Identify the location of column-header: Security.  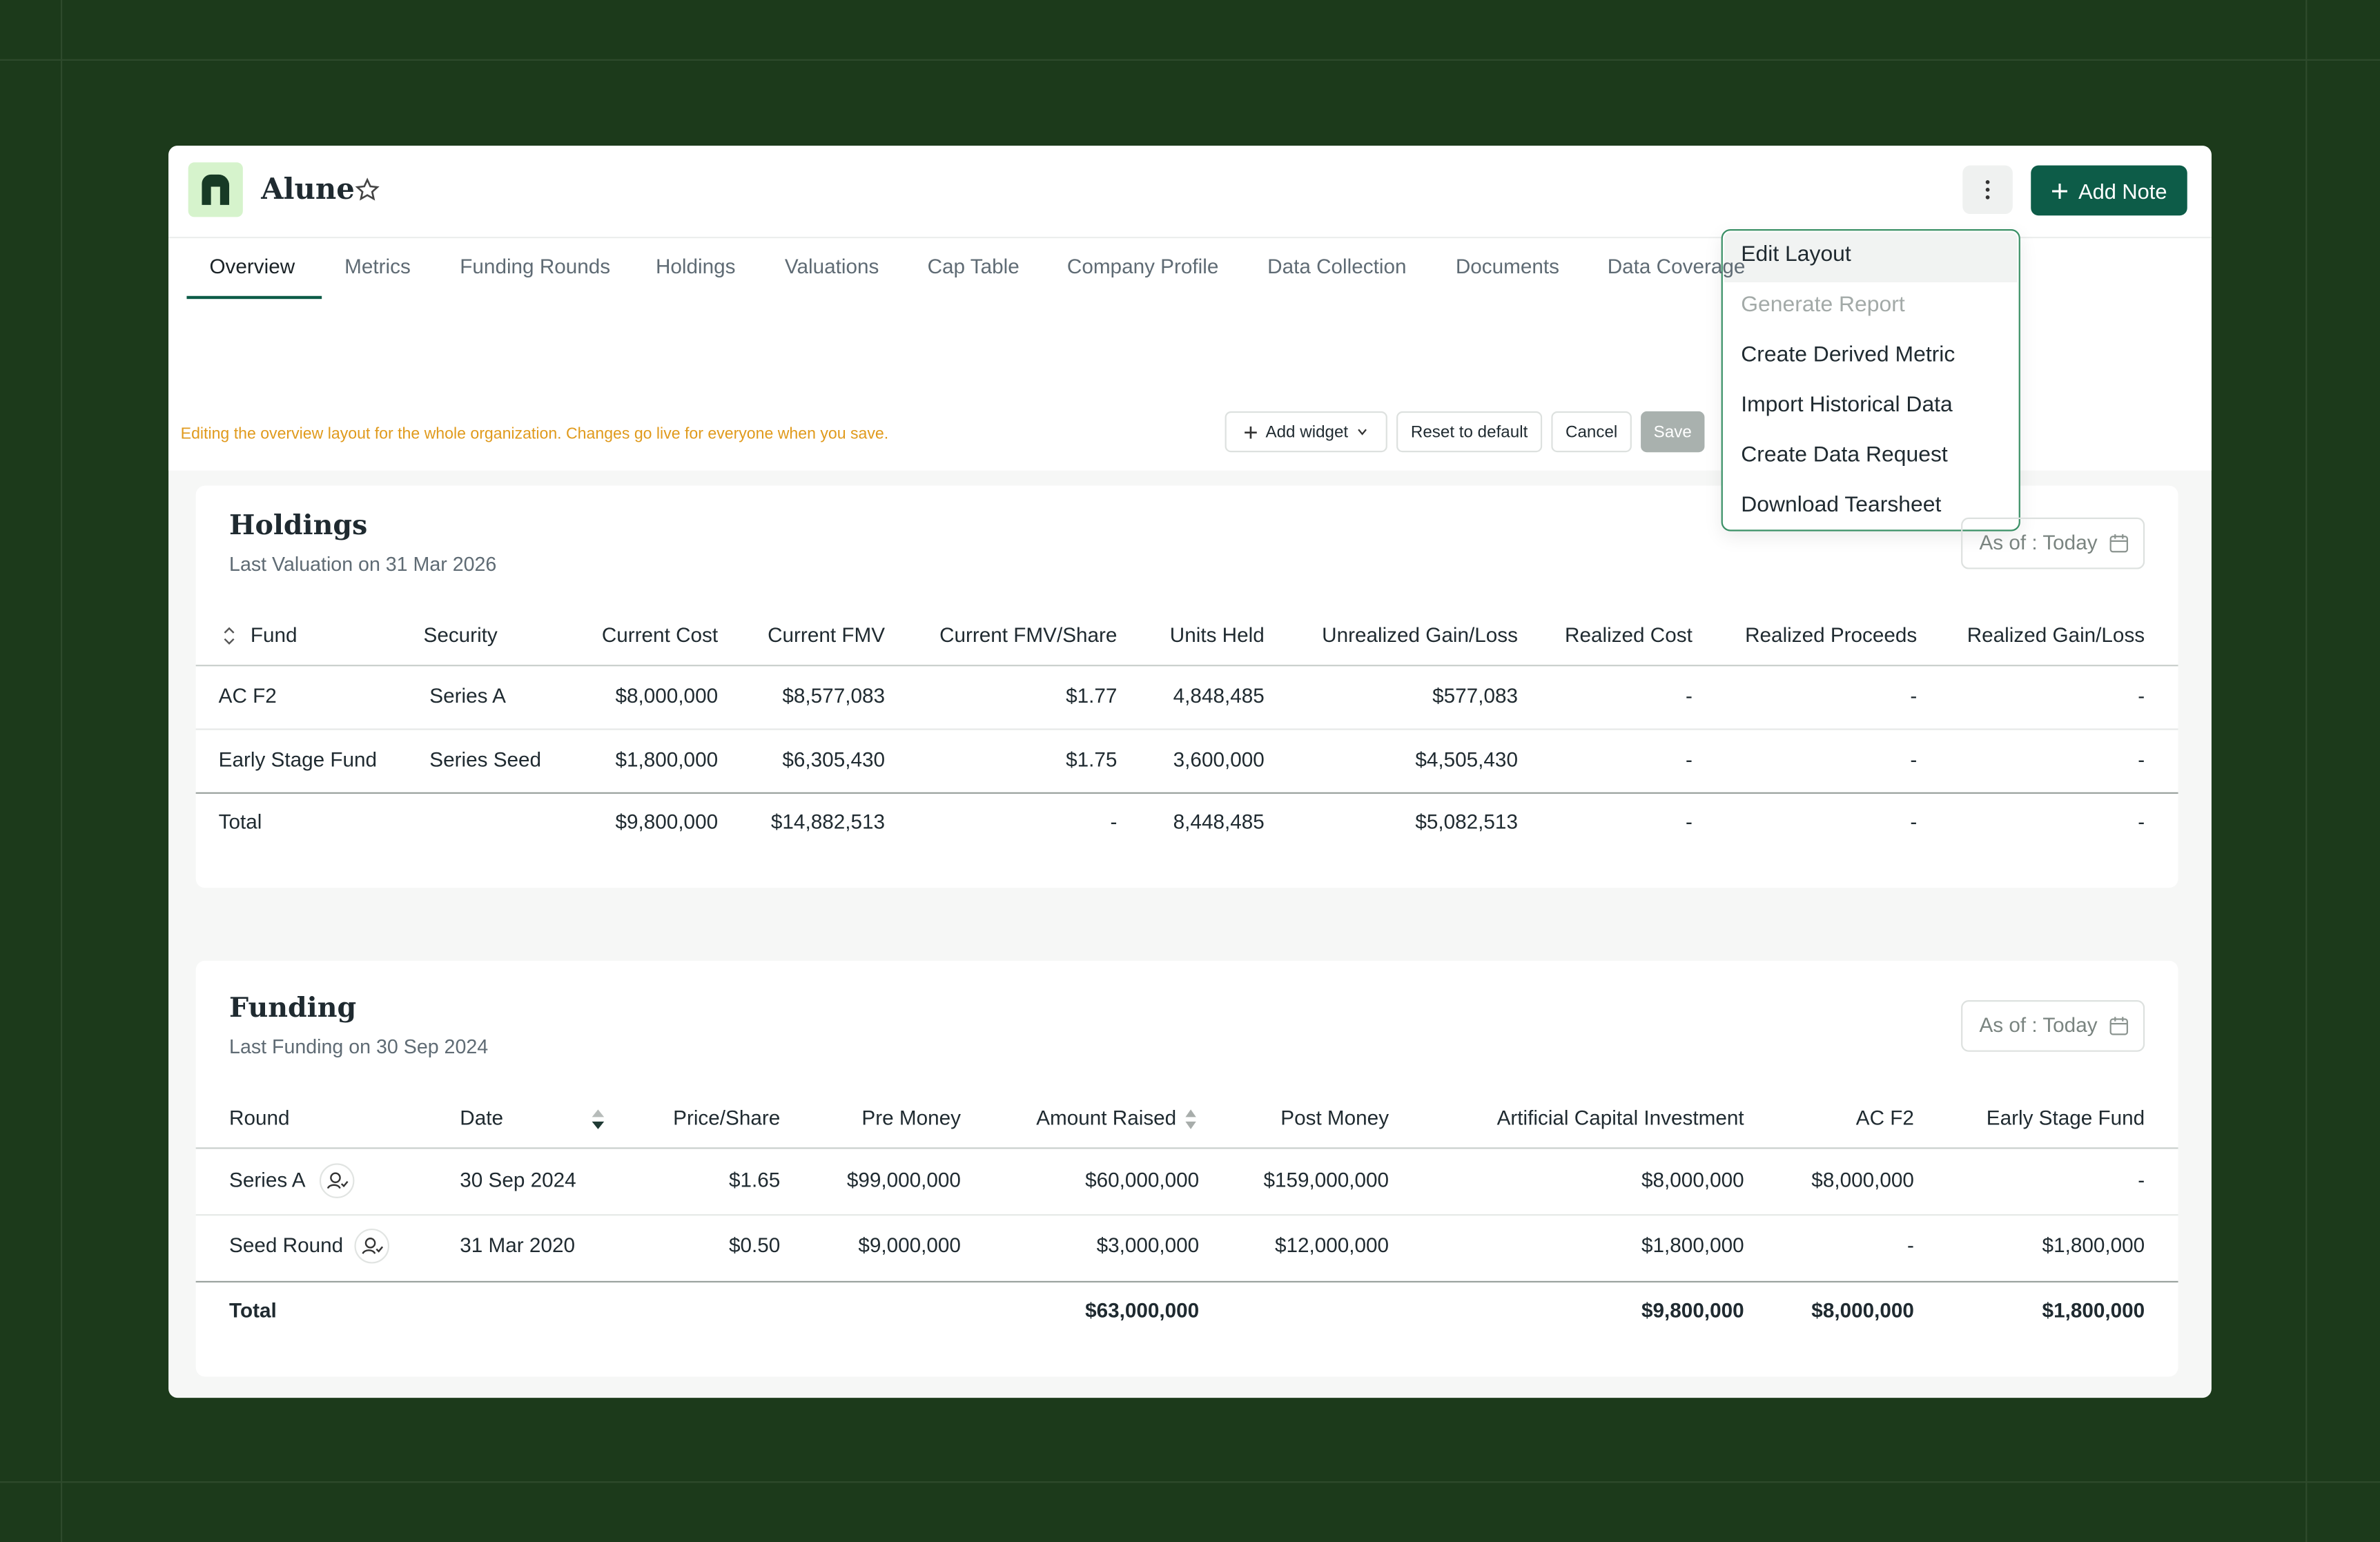
(460, 635).